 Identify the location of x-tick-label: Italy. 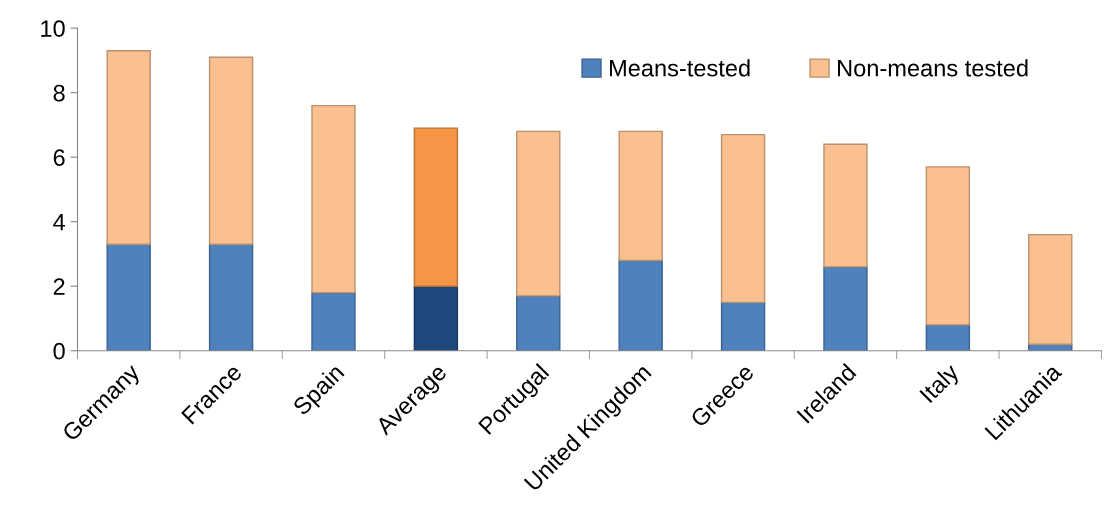
(941, 384).